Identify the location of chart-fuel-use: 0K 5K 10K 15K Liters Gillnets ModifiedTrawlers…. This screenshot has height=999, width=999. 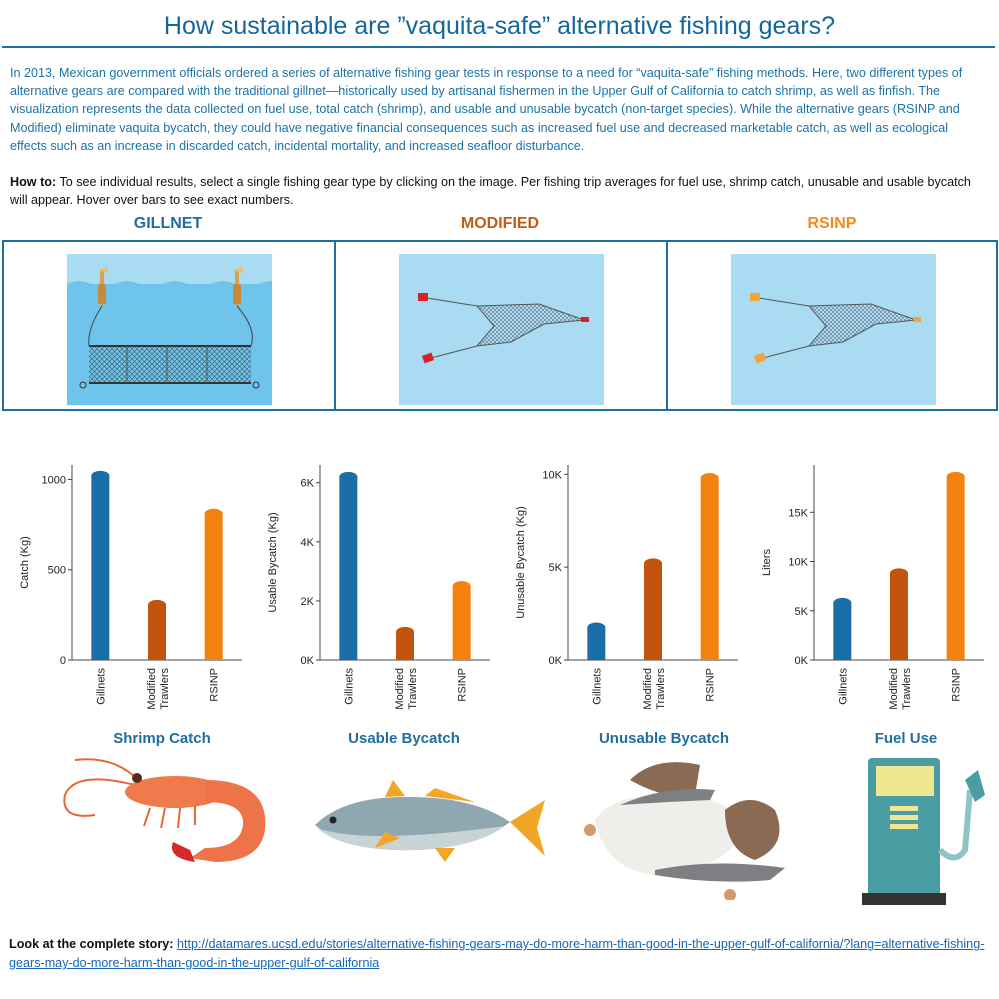
(872, 590).